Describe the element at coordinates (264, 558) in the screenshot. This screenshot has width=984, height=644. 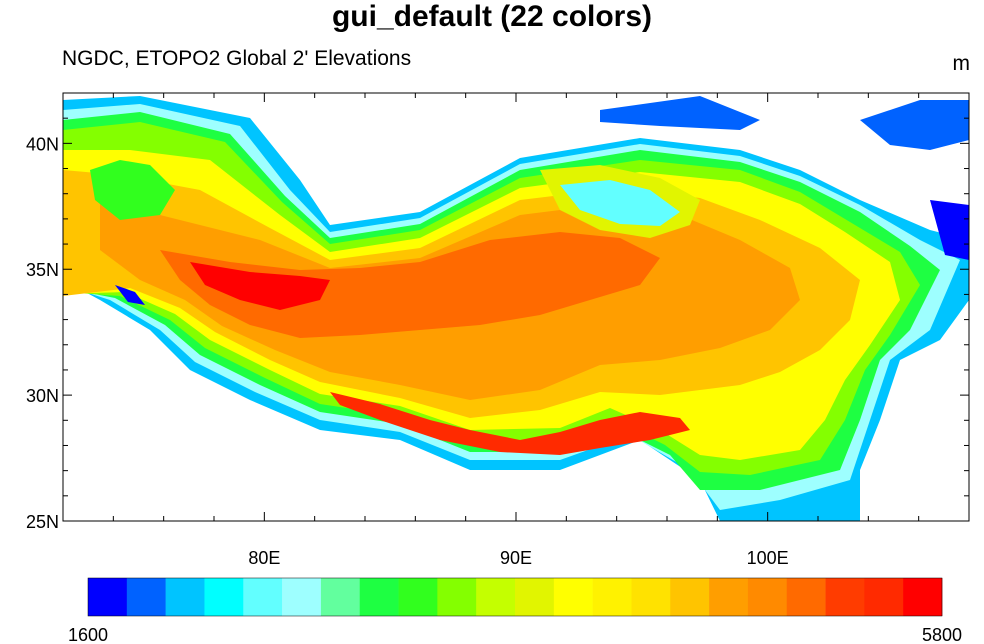
I see `x-tick-label: 80E` at that location.